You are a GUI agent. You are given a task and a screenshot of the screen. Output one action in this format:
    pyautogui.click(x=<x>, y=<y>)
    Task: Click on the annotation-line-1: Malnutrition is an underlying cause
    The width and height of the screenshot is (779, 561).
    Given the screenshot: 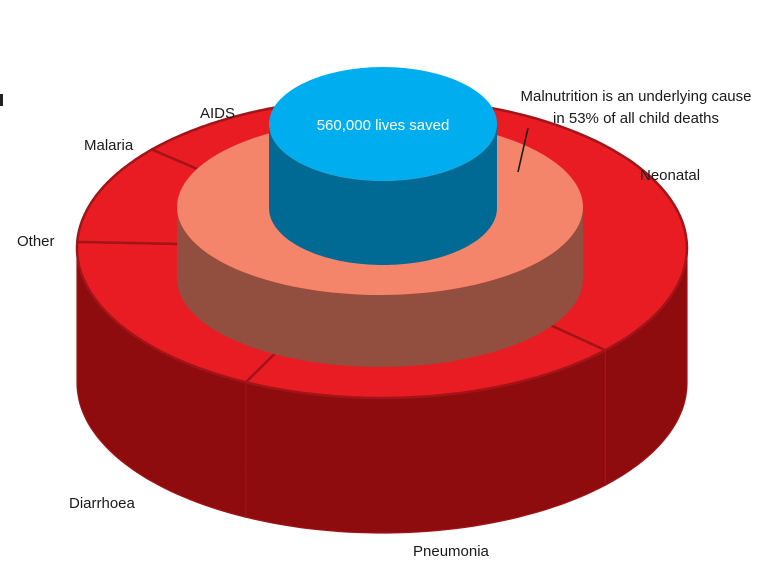 What is the action you would take?
    pyautogui.click(x=636, y=96)
    